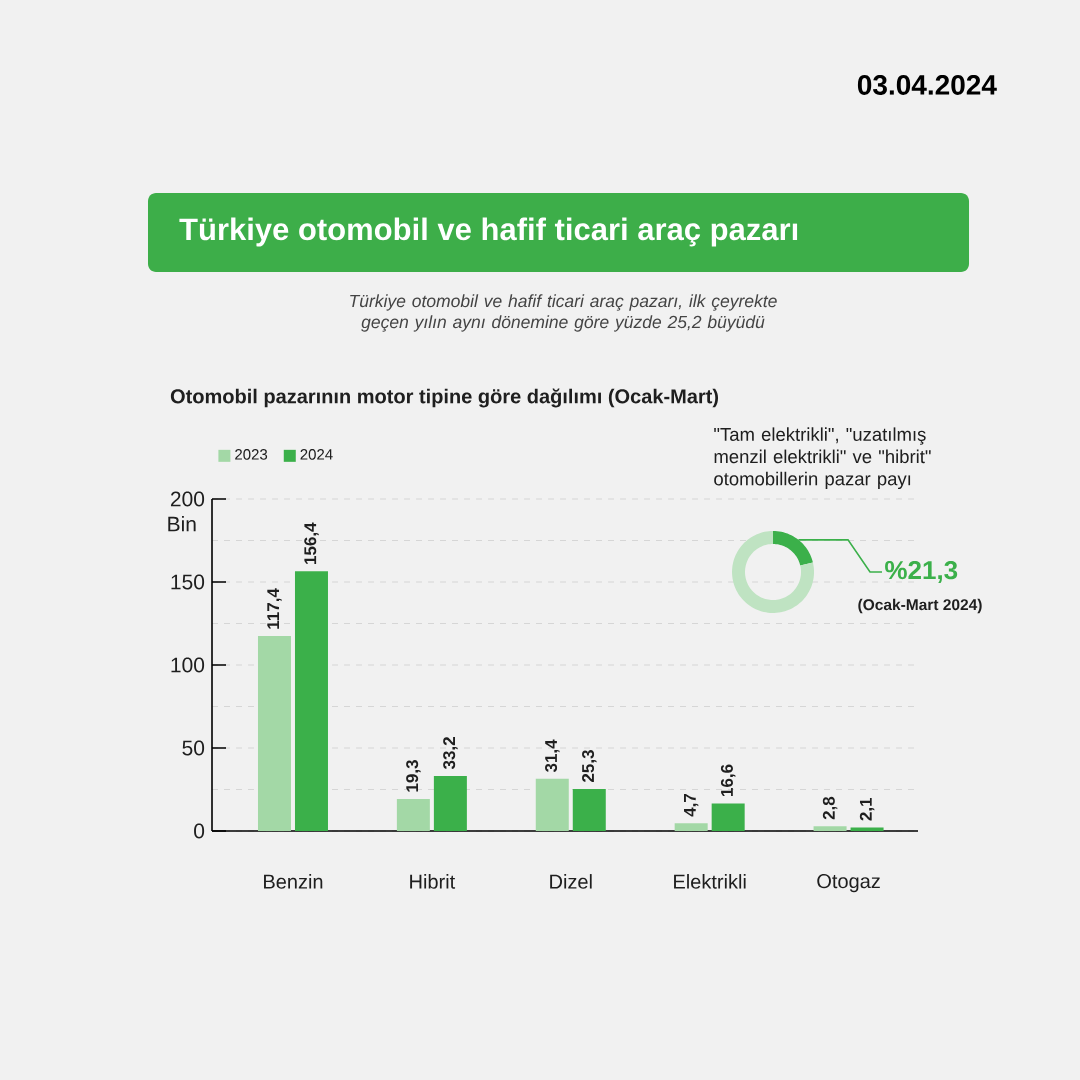 The height and width of the screenshot is (1080, 1080). I want to click on data-label: 33,2, so click(450, 753).